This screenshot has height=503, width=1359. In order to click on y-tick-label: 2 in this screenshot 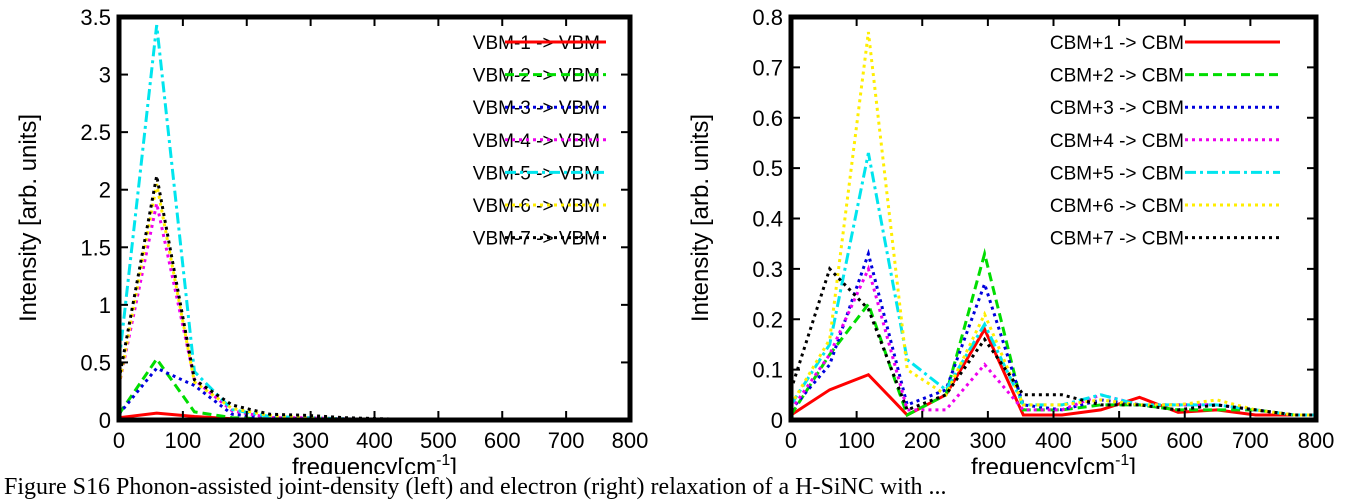, I will do `click(105, 190)`.